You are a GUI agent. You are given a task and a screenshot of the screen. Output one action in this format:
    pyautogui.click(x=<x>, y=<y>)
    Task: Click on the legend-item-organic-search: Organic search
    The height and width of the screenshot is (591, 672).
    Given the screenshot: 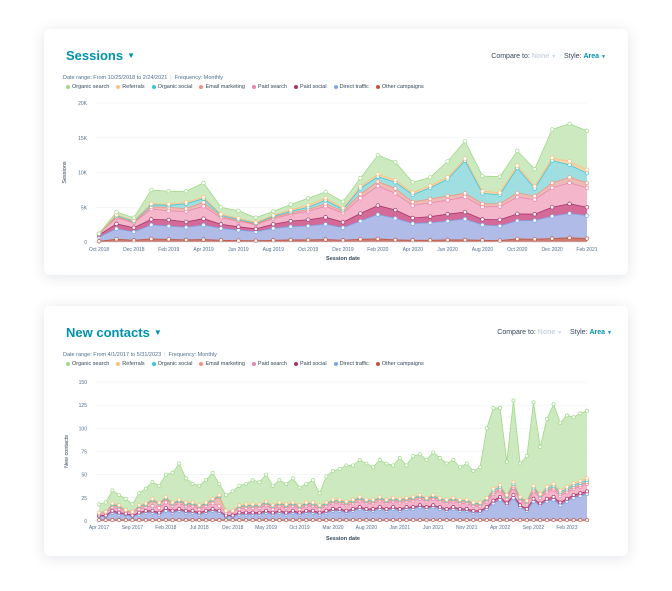 What is the action you would take?
    pyautogui.click(x=87, y=364)
    